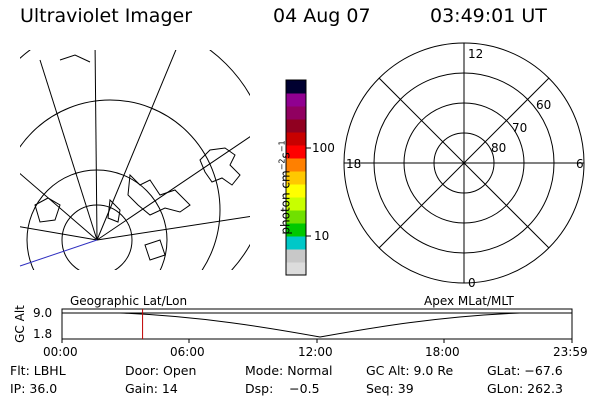  Describe the element at coordinates (38, 370) in the screenshot. I see `filter-info: Flt: LBHL` at that location.